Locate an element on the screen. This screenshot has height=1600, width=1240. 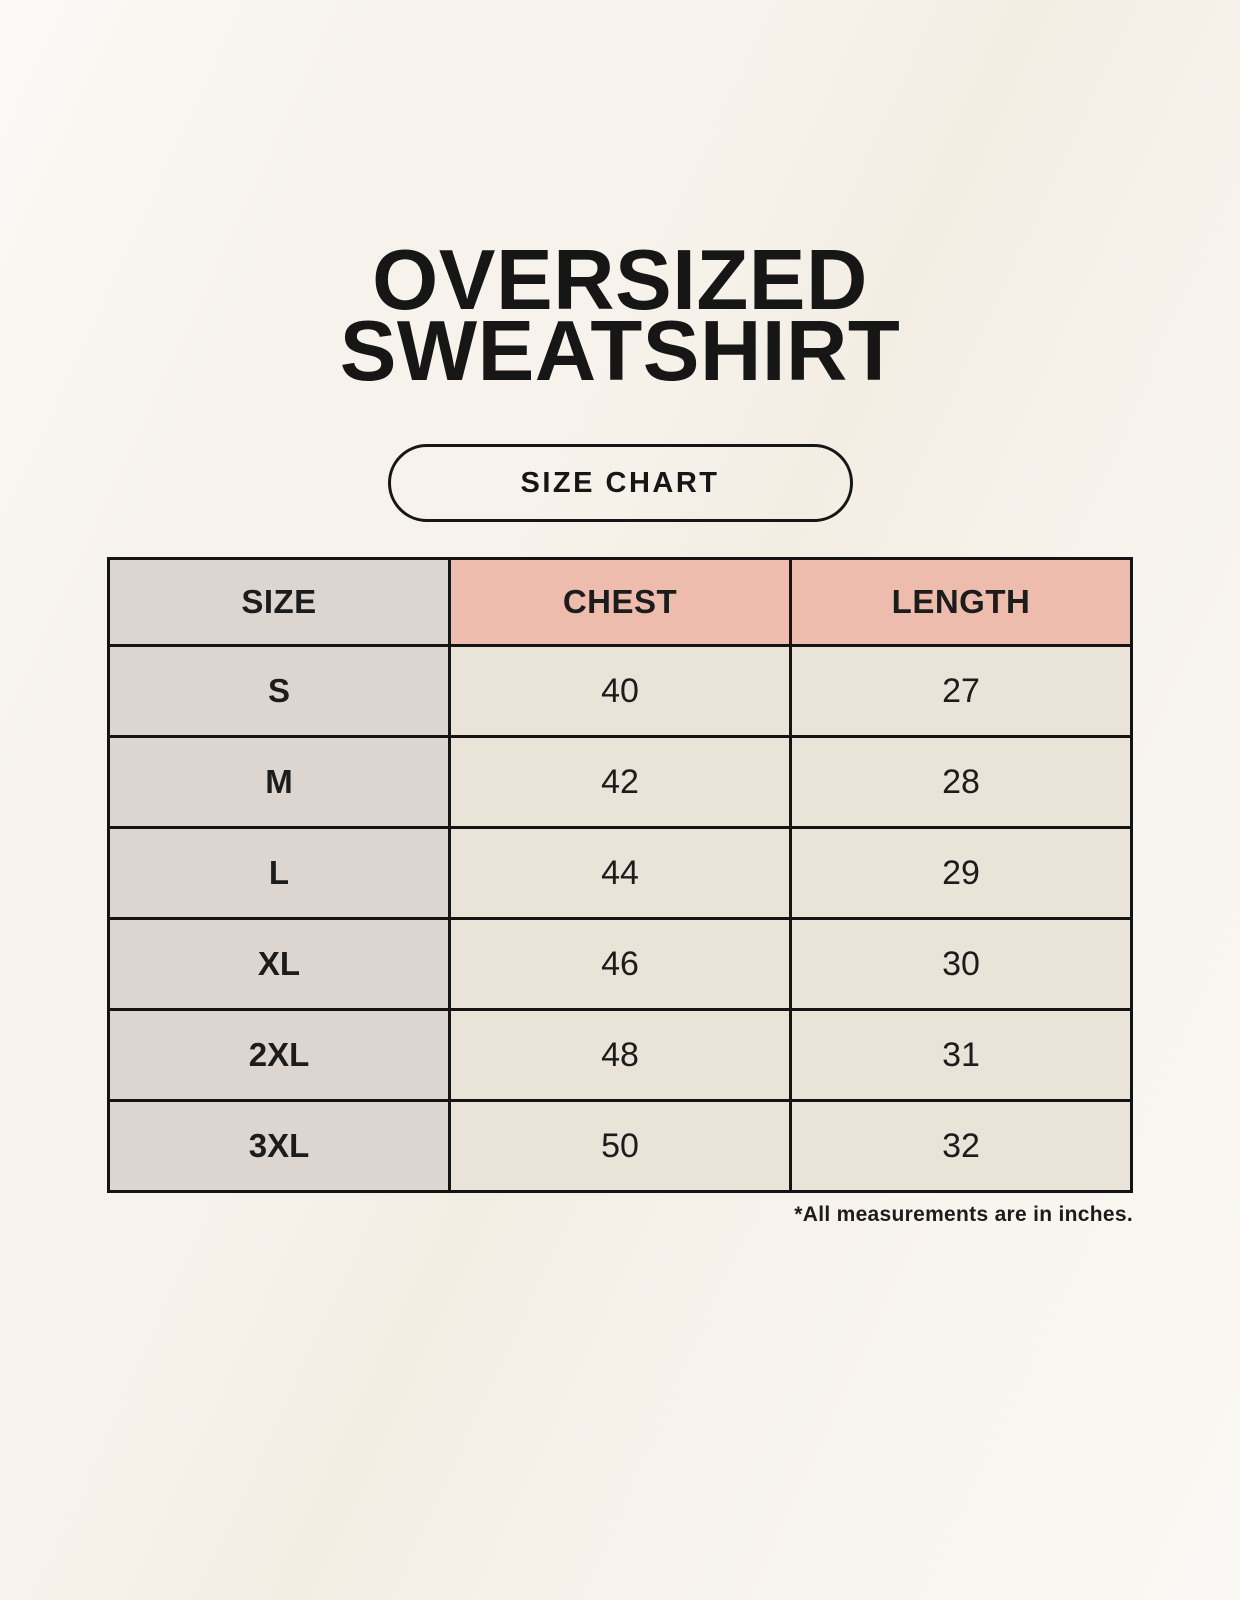
table-row: L 44 29 is located at coordinates (620, 873).